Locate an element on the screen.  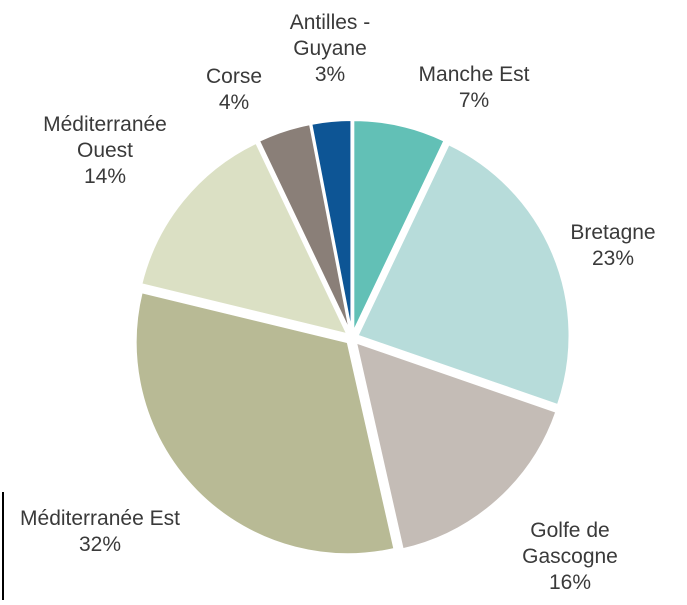
slice-label: Corse 4% is located at coordinates (234, 90).